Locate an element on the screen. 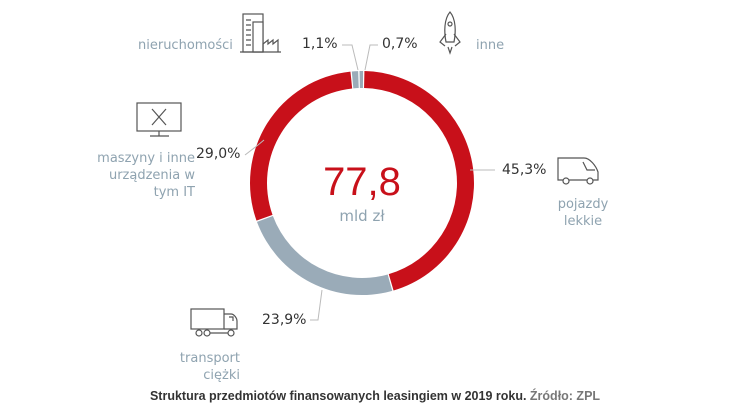  donut-slice-pojazdy is located at coordinates (419, 181).